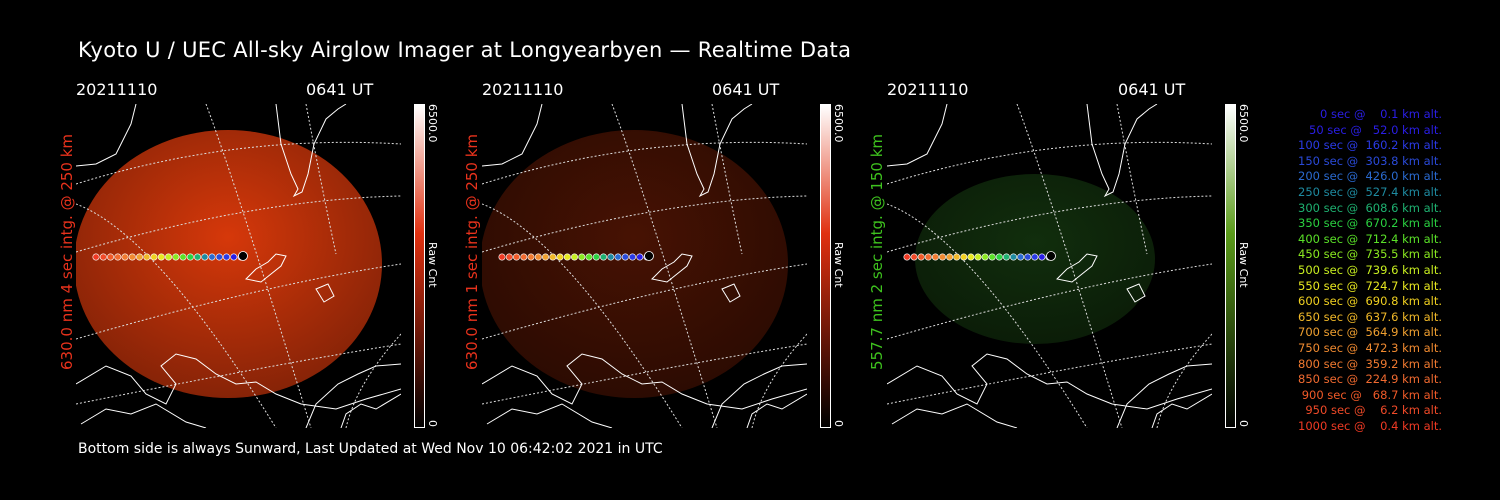  What do you see at coordinates (838, 265) in the screenshot?
I see `panel-2-colorbar-title: Raw Cnt` at bounding box center [838, 265].